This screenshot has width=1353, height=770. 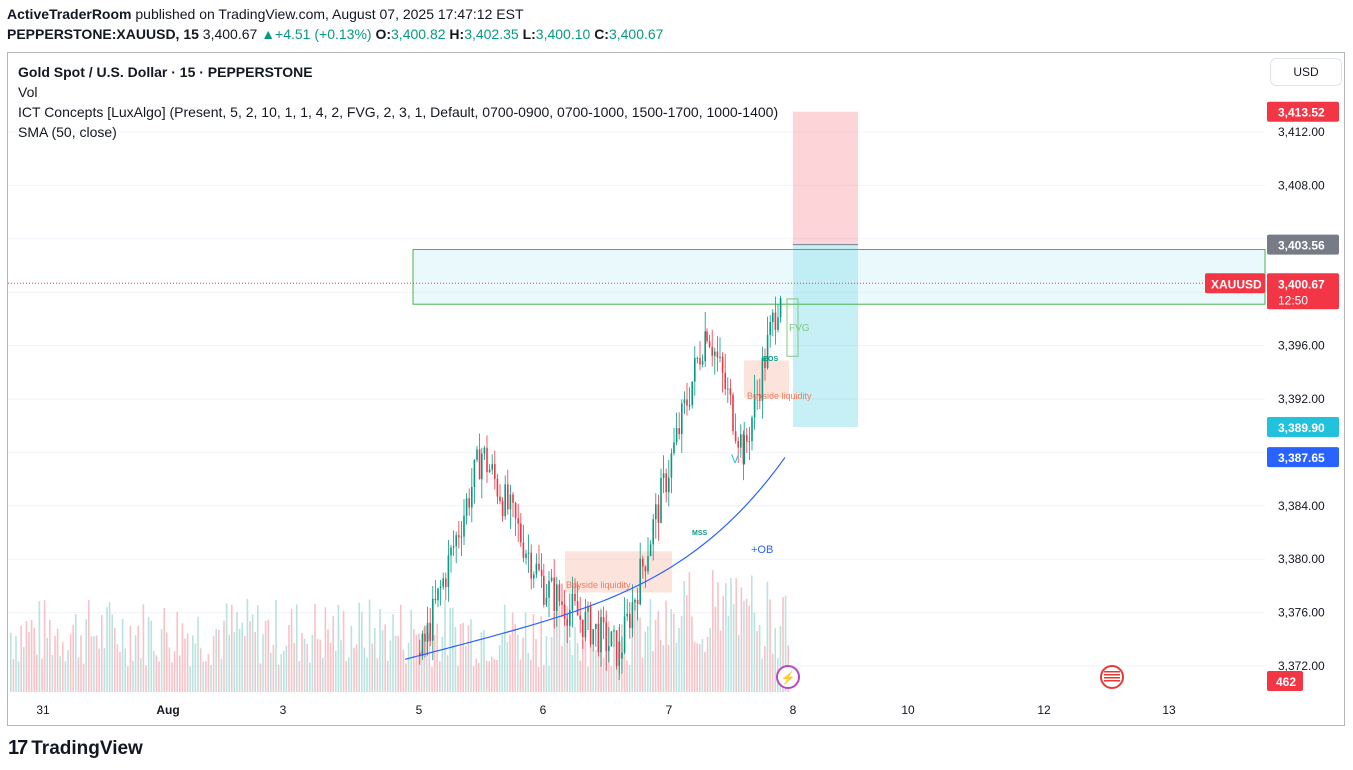 I want to click on y-tick-label: 3,376.00, so click(x=1301, y=613).